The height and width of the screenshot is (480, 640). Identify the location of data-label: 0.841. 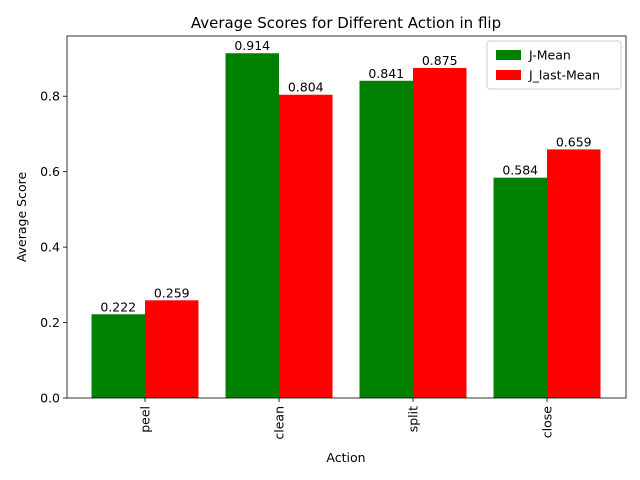
(386, 73).